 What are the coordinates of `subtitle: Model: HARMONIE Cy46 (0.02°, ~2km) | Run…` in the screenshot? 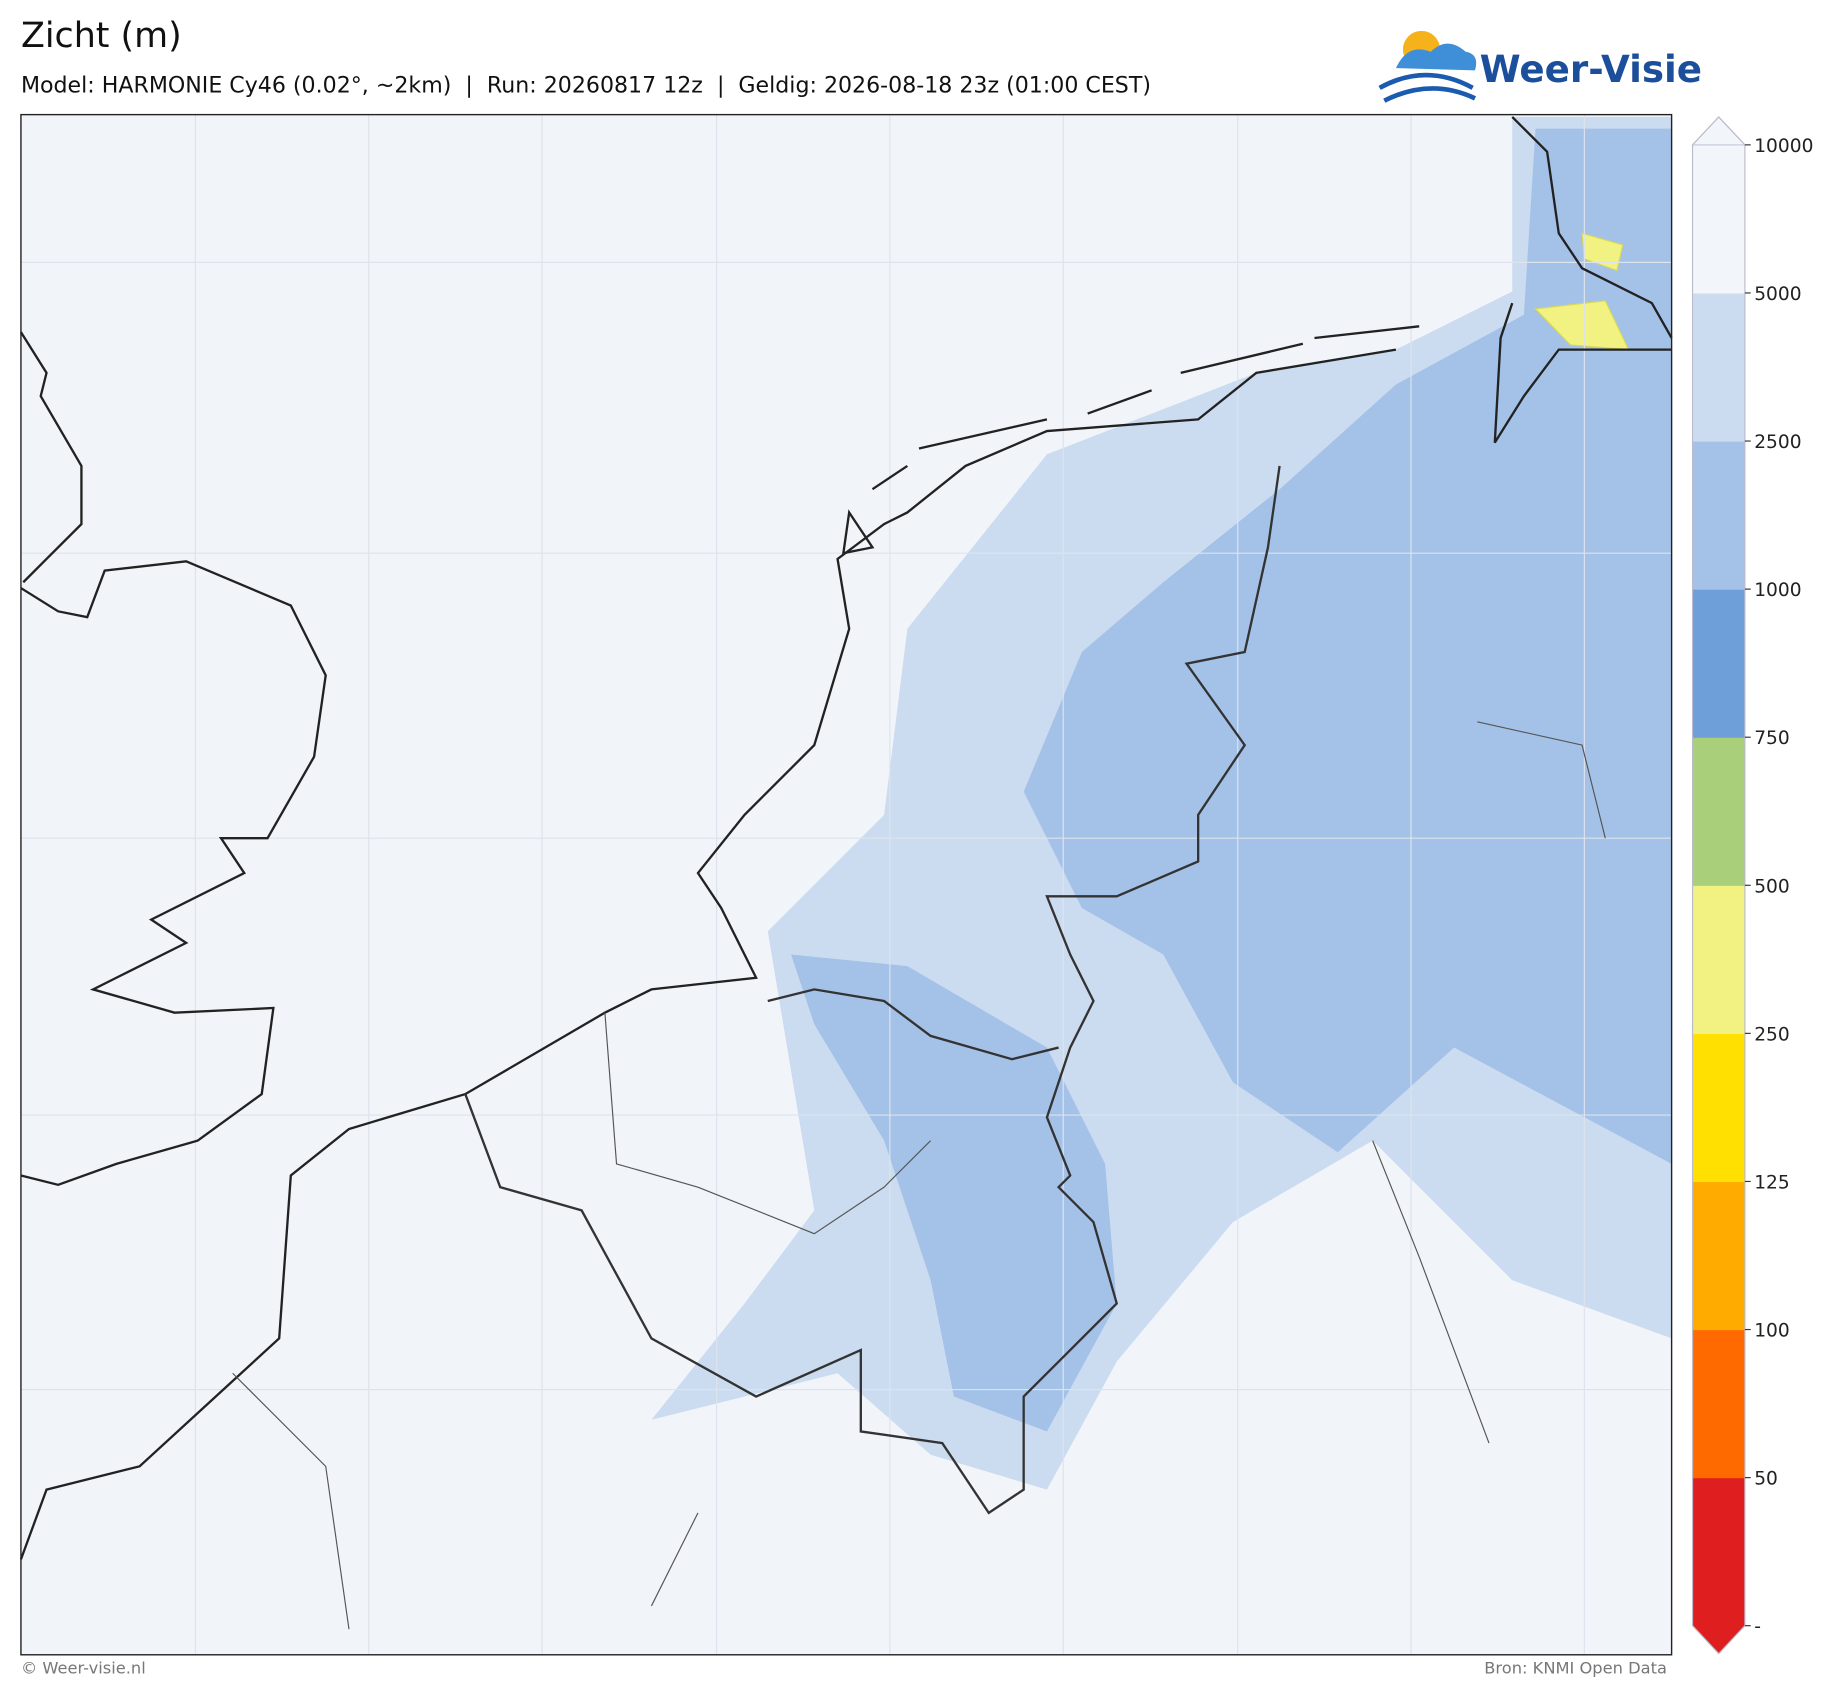 It's located at (586, 86).